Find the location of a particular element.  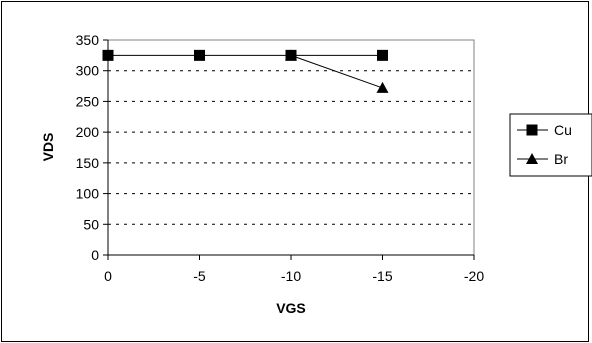

y-tick-label: 300 is located at coordinates (88, 71).